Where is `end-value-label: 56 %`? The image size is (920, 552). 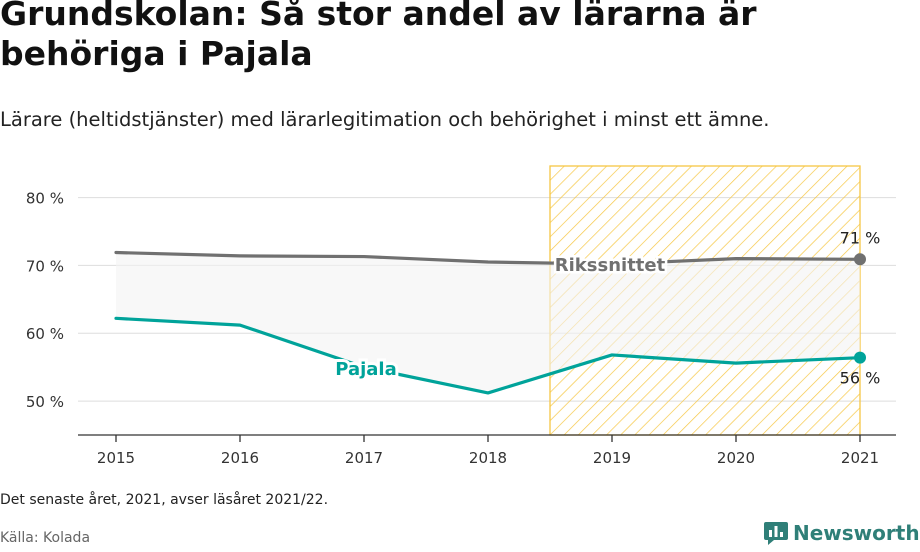 end-value-label: 56 % is located at coordinates (860, 378).